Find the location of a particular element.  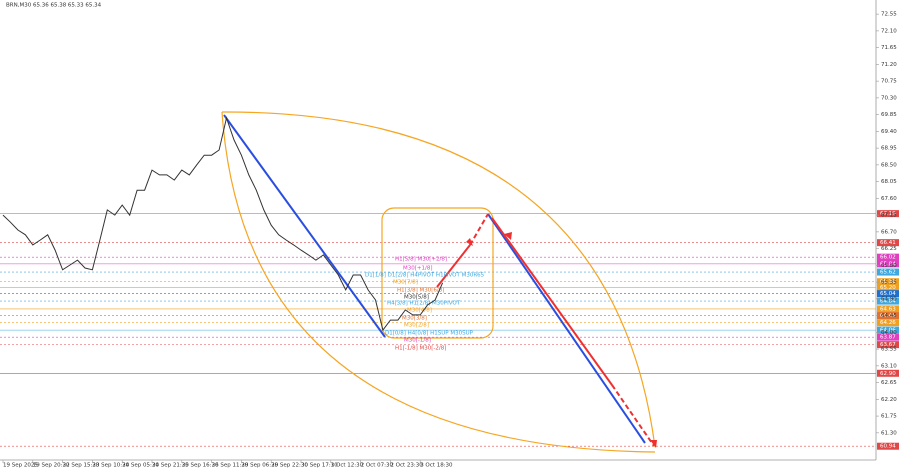

y-tick-label: 64.45 is located at coordinates (889, 316).